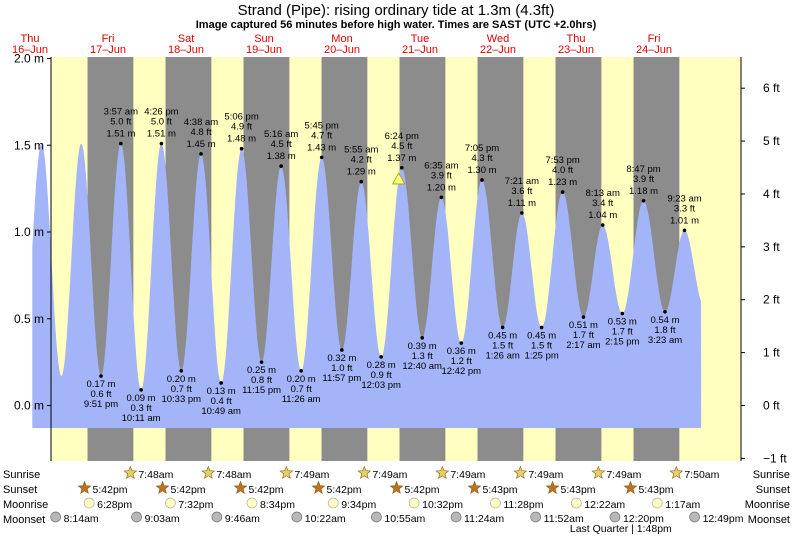 The width and height of the screenshot is (793, 538). Describe the element at coordinates (321, 147) in the screenshot. I see `high-tide-metres: 1.43 m` at that location.